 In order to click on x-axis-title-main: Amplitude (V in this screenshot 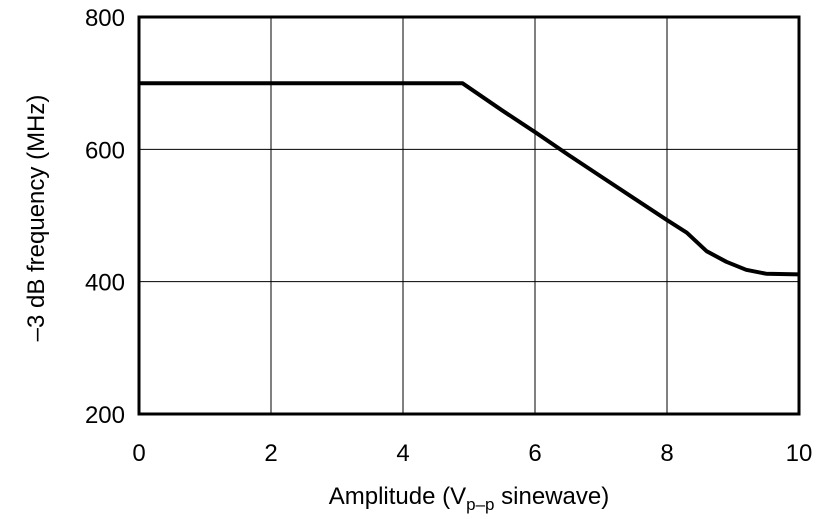, I will do `click(397, 496)`.